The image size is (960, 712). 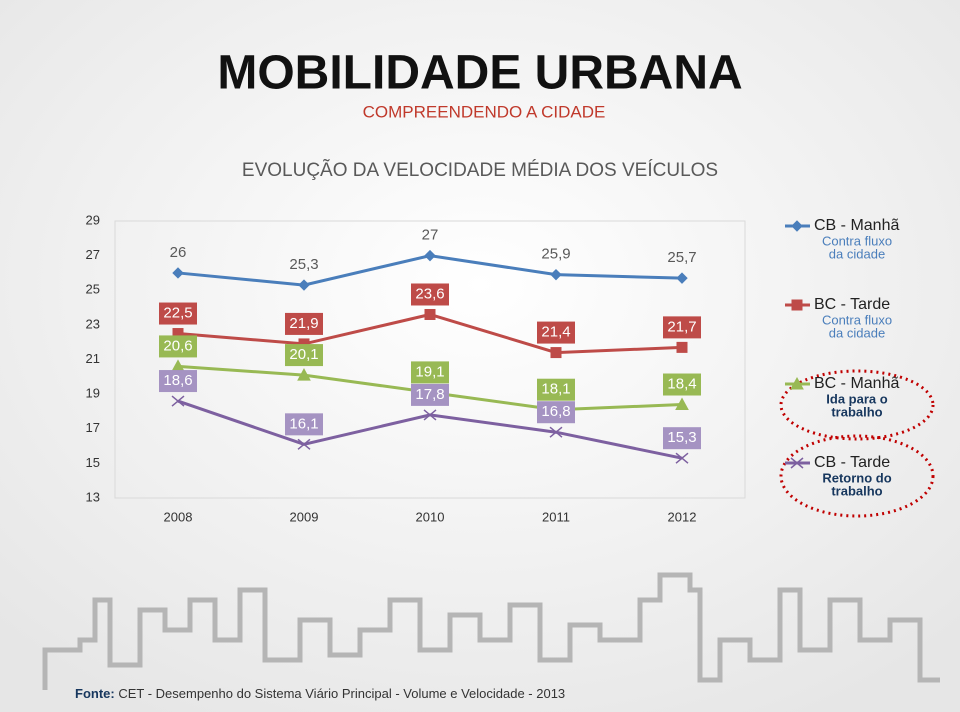 I want to click on data-label: 20,6, so click(x=177, y=345).